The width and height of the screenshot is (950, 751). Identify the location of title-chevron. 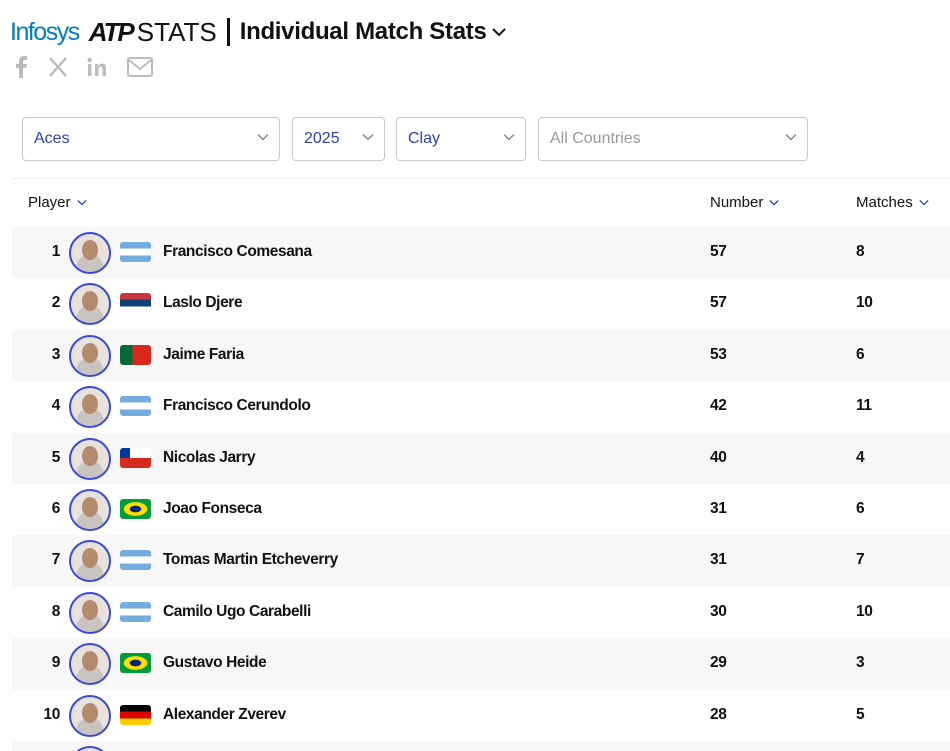
(499, 32).